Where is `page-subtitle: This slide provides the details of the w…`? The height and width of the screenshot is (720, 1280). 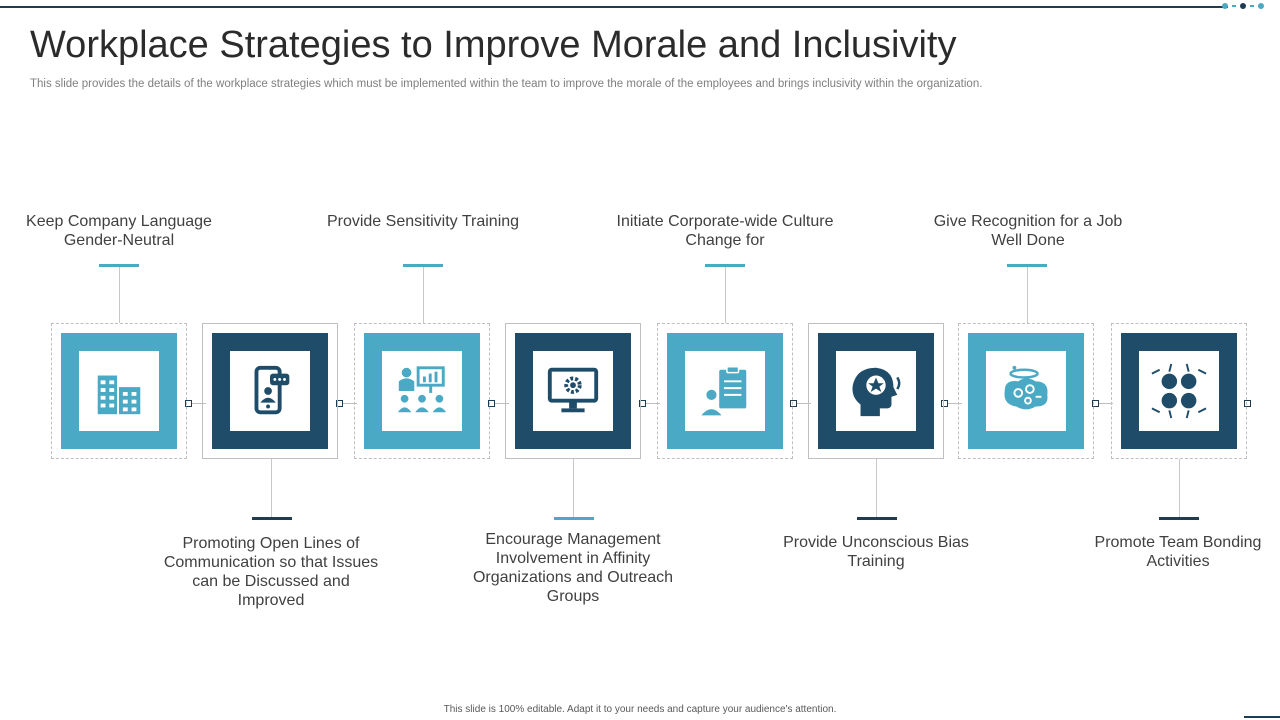
page-subtitle: This slide provides the details of the w… is located at coordinates (506, 84).